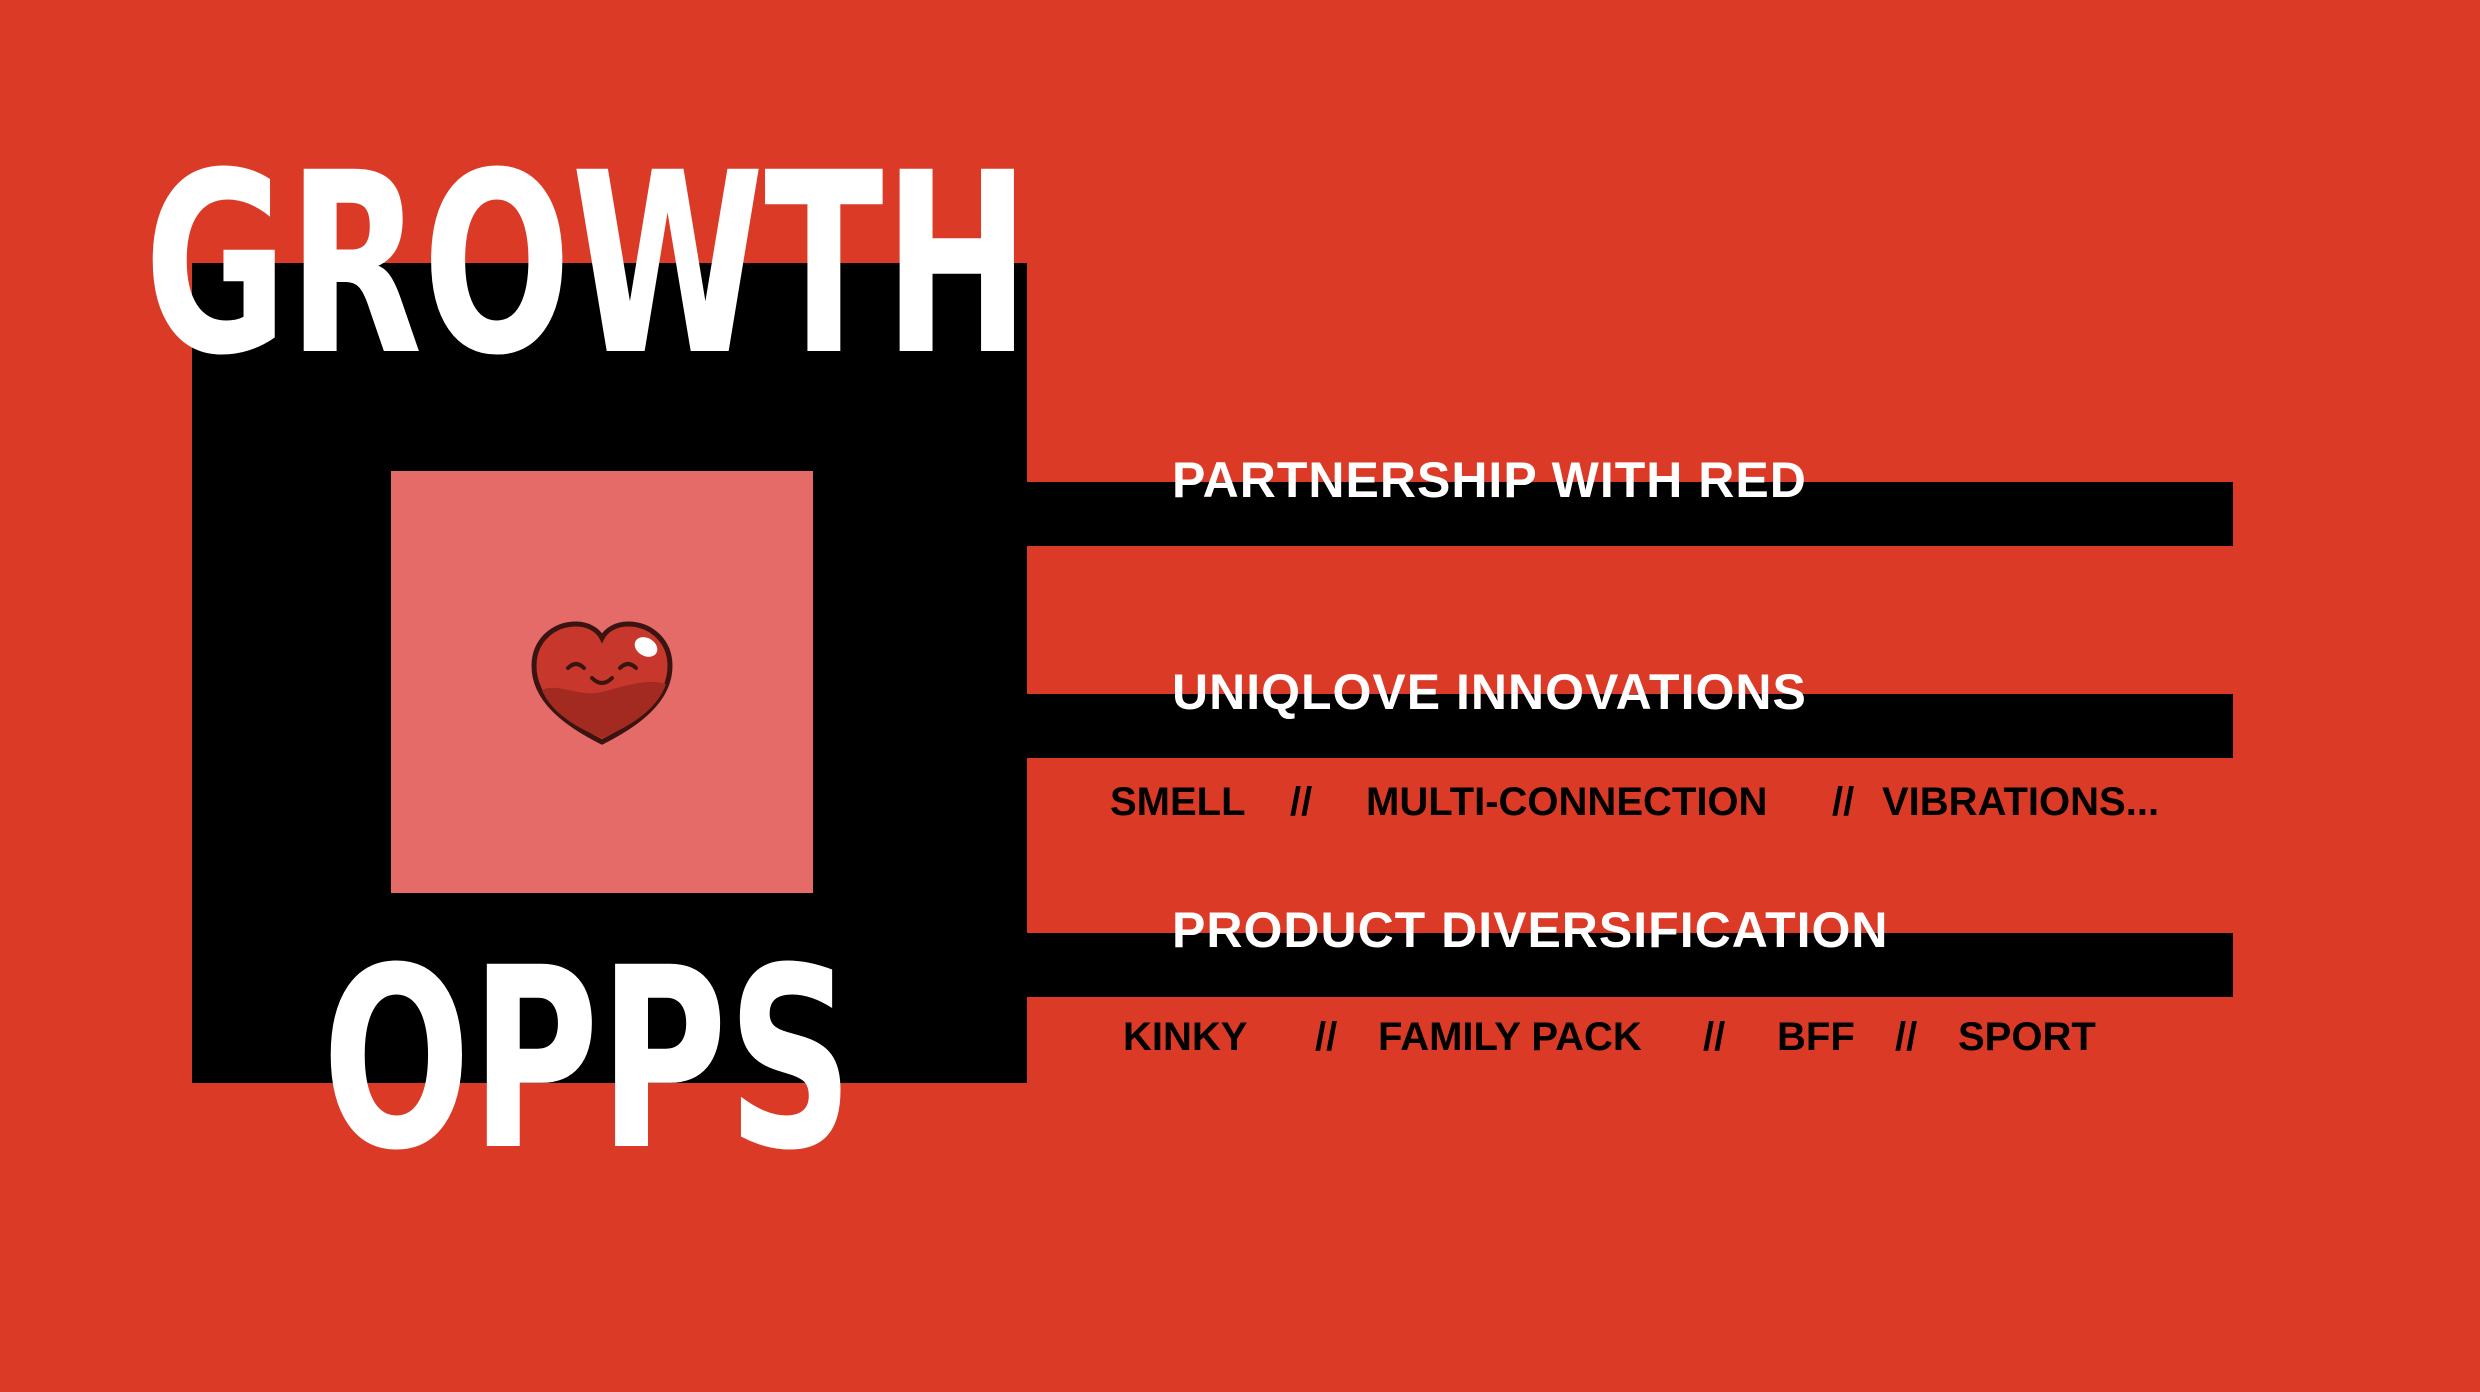 This screenshot has height=1392, width=2480. I want to click on title-opps: OPPS, so click(588, 1059).